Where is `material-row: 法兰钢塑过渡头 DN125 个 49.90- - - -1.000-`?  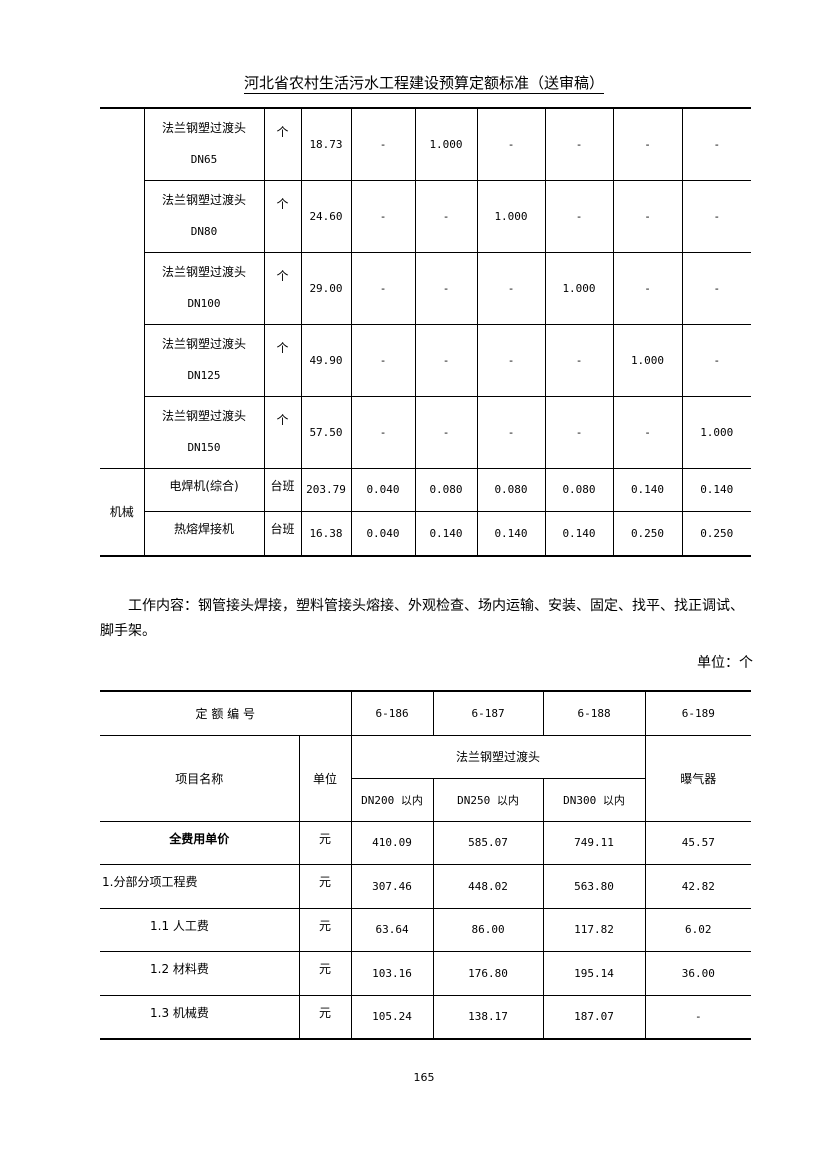
material-row: 法兰钢塑过渡头 DN125 个 49.90- - - -1.000- is located at coordinates (425, 360).